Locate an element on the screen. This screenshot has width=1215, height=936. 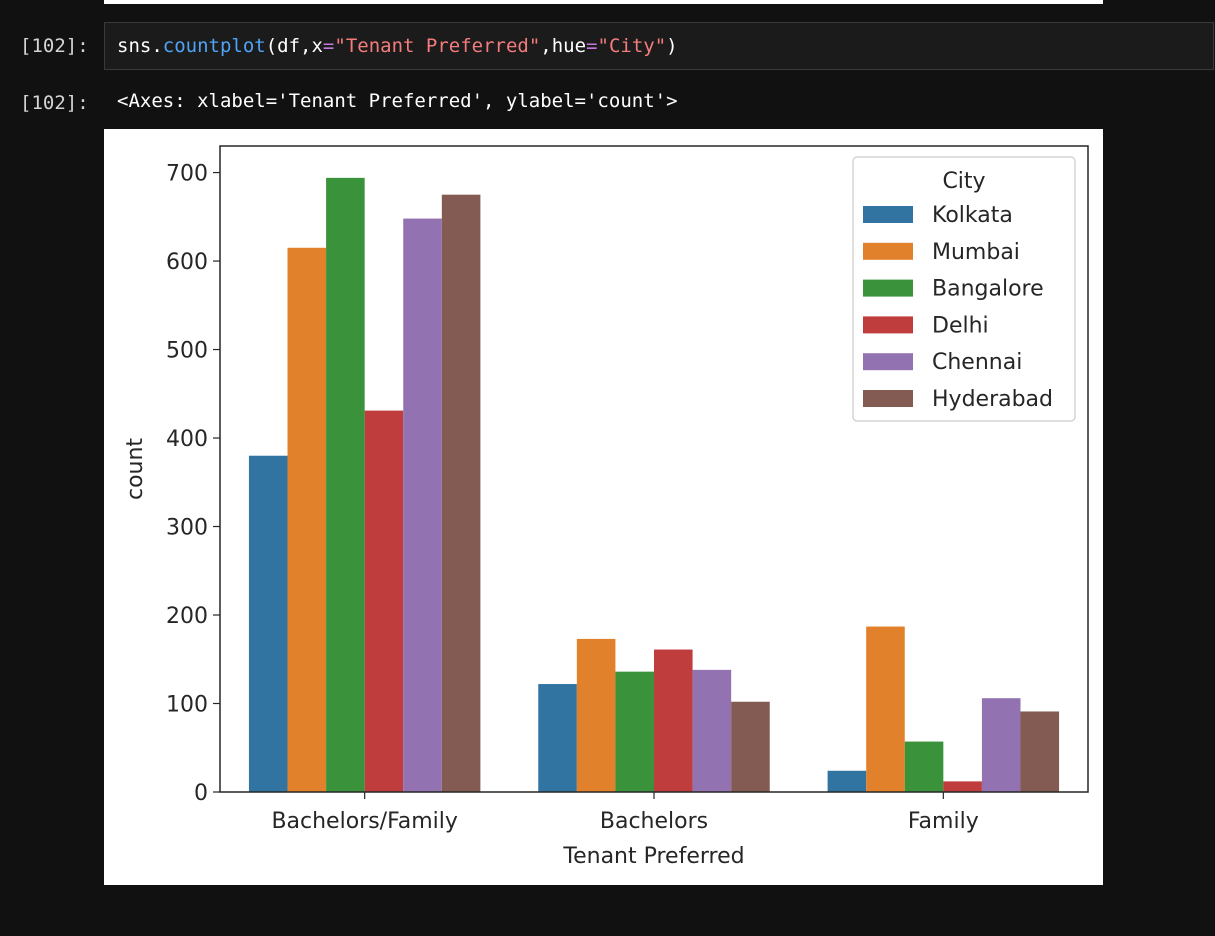
code-token-function: countplot is located at coordinates (214, 46).